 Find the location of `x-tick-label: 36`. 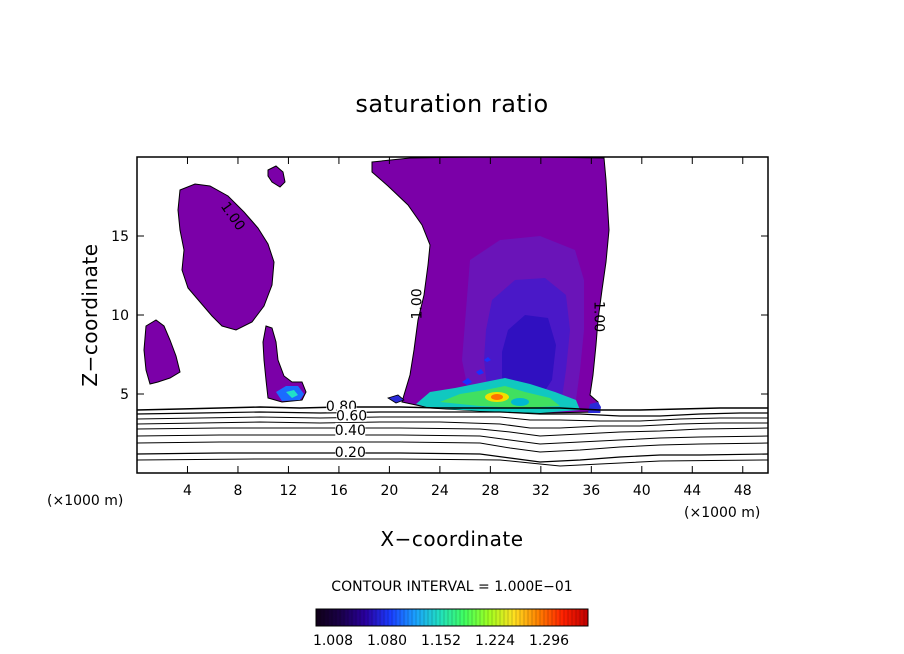

x-tick-label: 36 is located at coordinates (591, 491).